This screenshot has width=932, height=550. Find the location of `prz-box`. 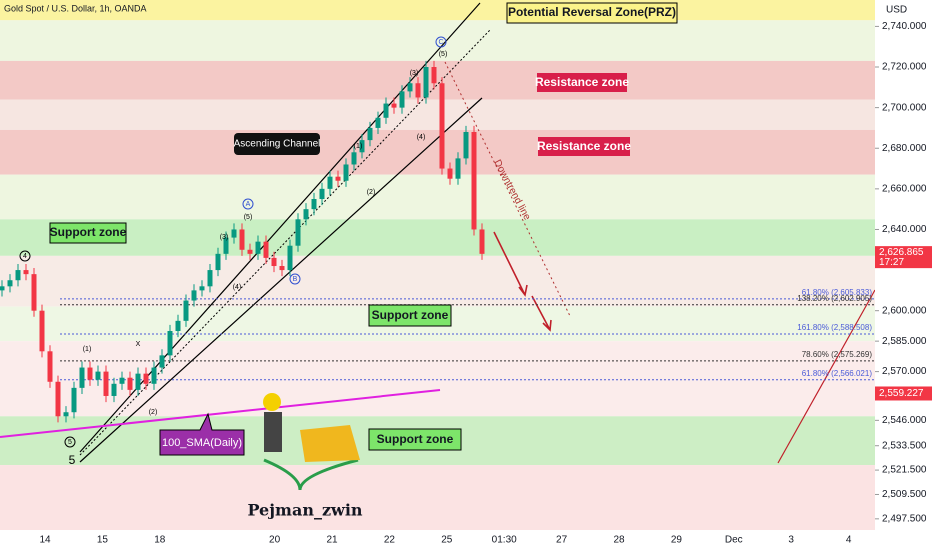

prz-box is located at coordinates (592, 13).